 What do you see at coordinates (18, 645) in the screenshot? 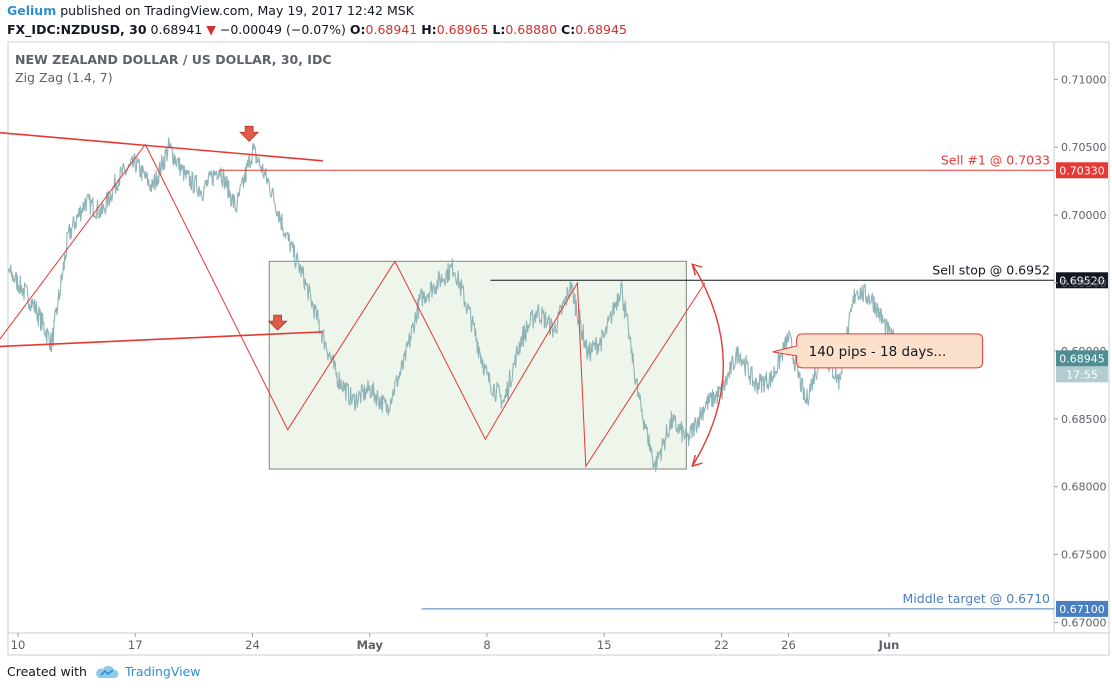
I see `x-tick-label: 10` at bounding box center [18, 645].